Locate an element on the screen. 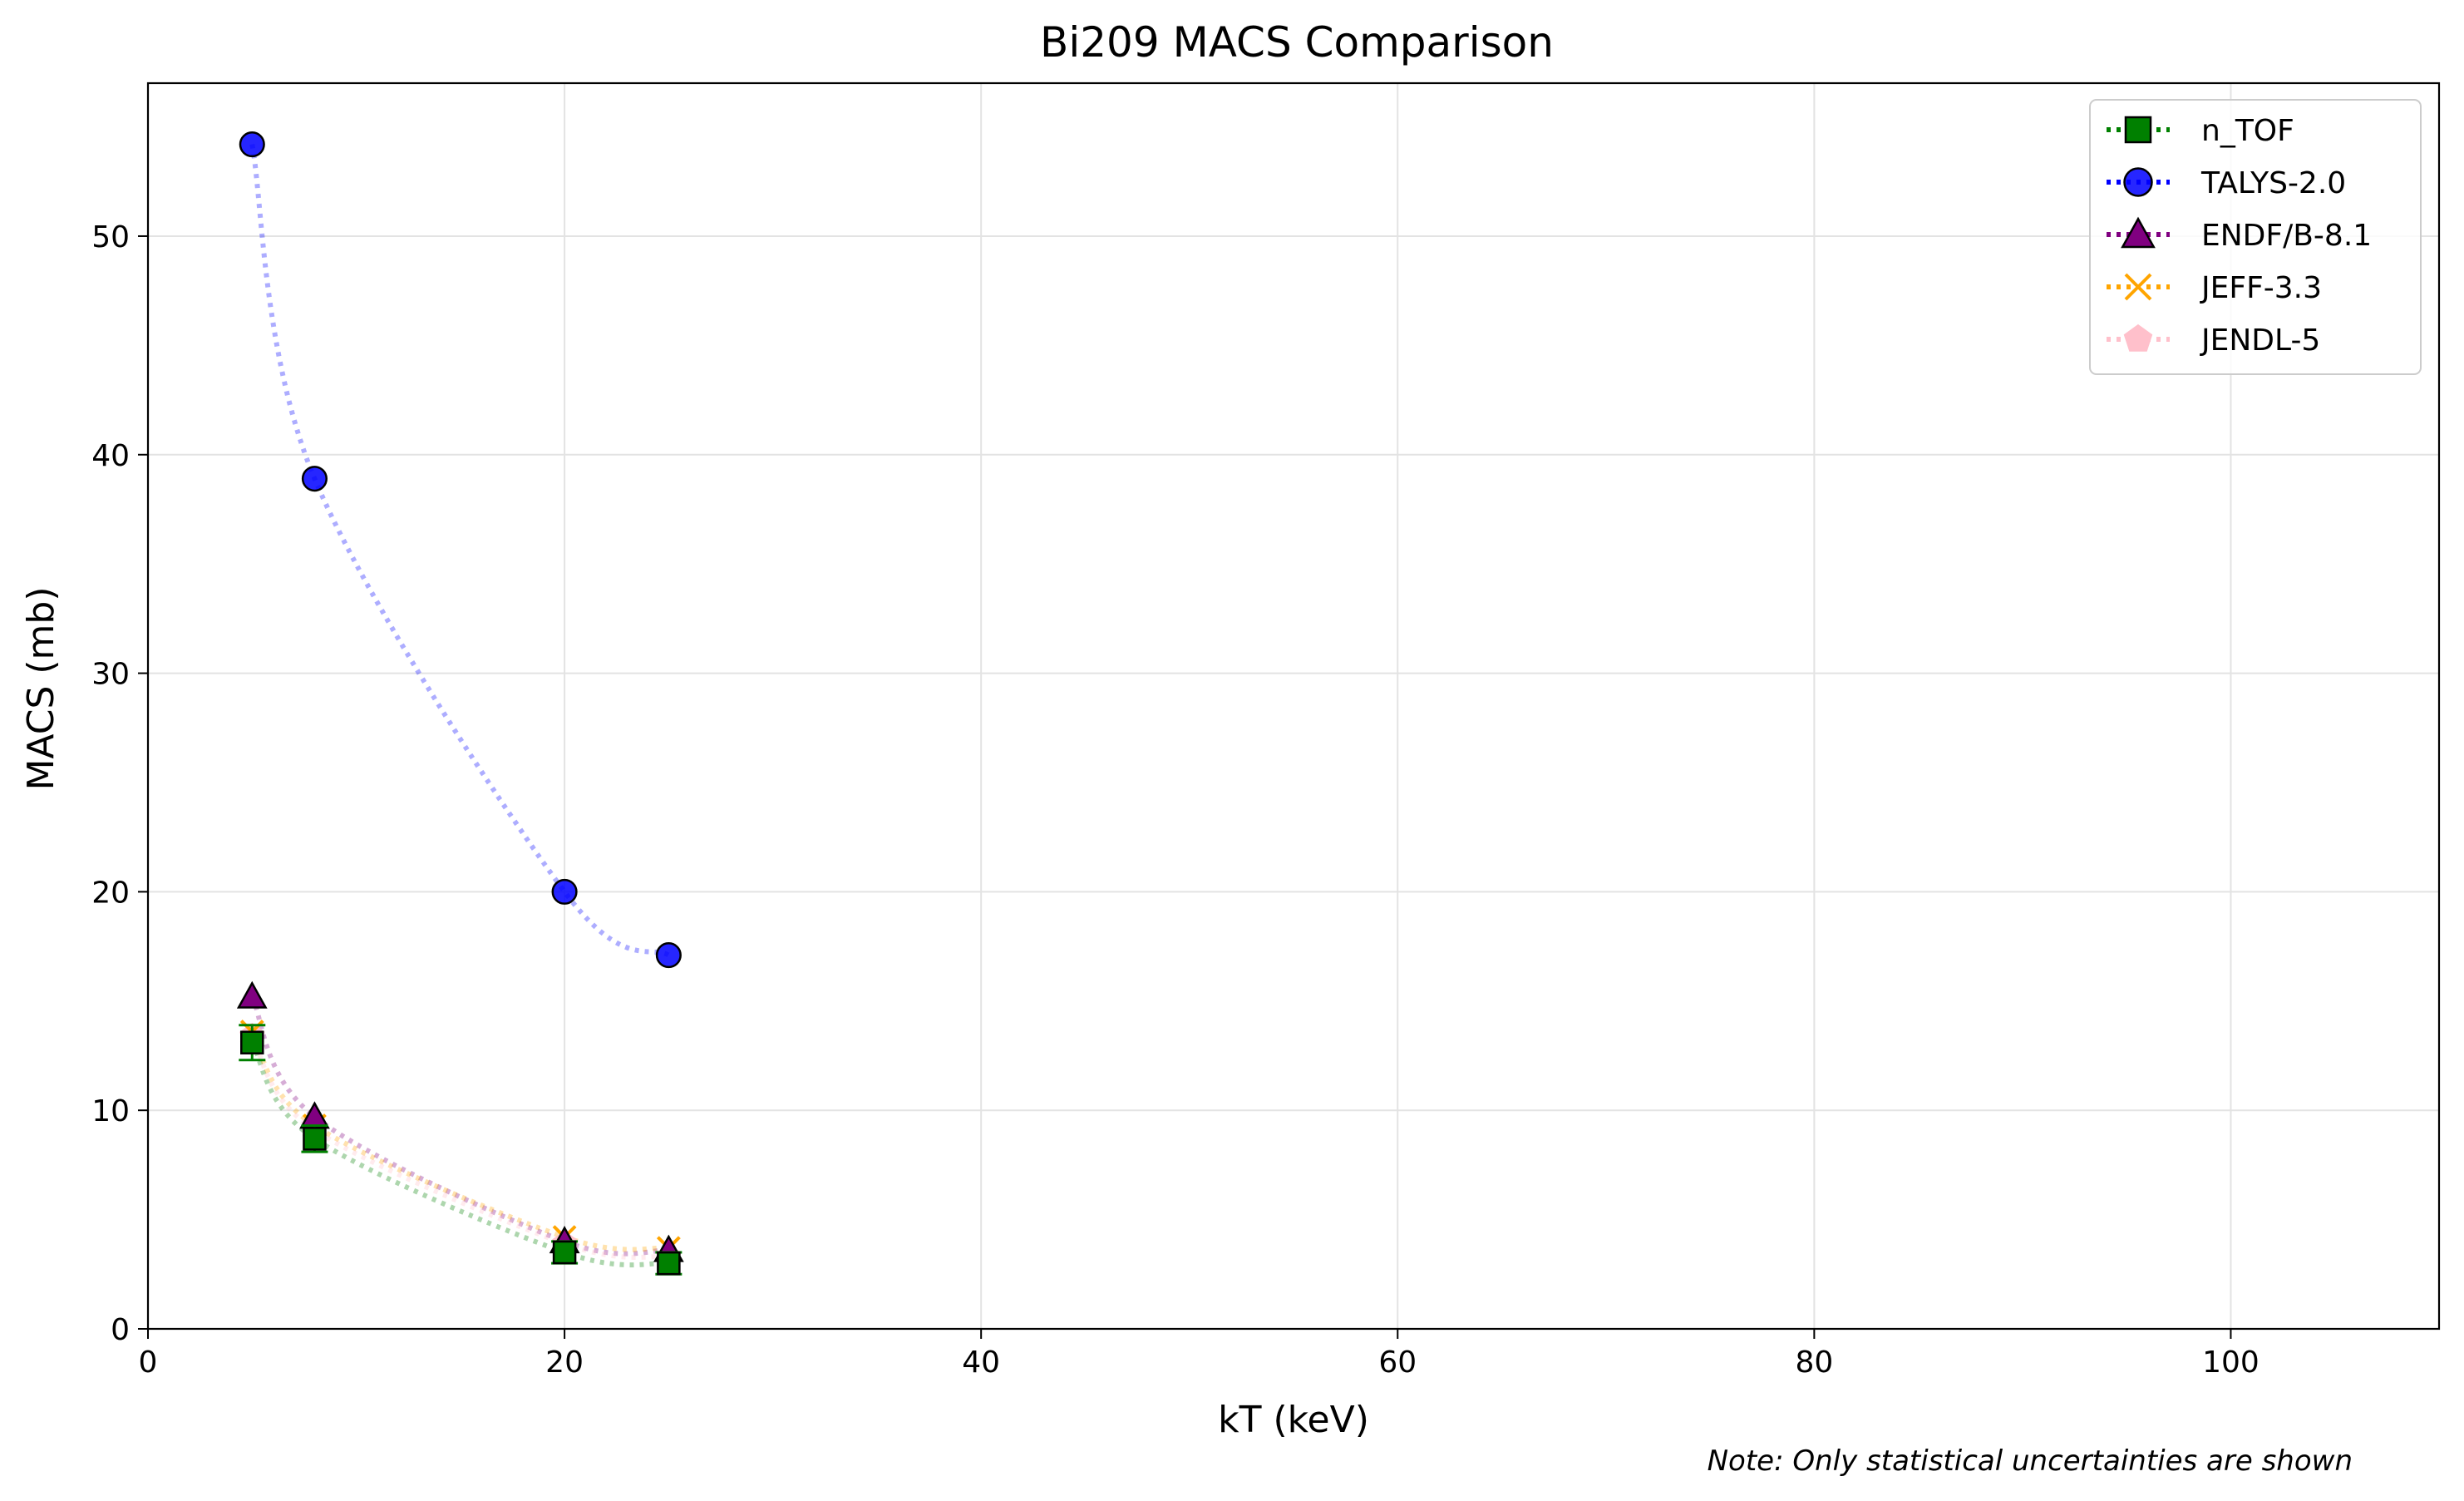  jendl-5-line is located at coordinates (459, 1147).